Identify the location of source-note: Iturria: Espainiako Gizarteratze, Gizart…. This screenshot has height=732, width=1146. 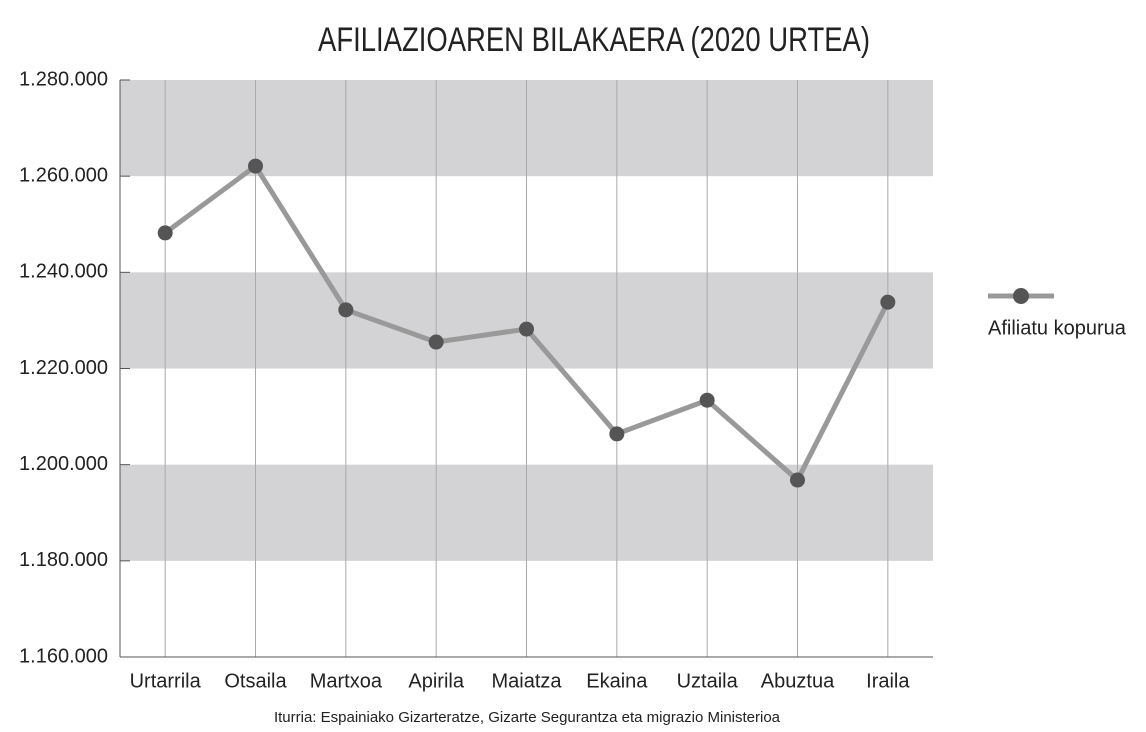
(527, 717).